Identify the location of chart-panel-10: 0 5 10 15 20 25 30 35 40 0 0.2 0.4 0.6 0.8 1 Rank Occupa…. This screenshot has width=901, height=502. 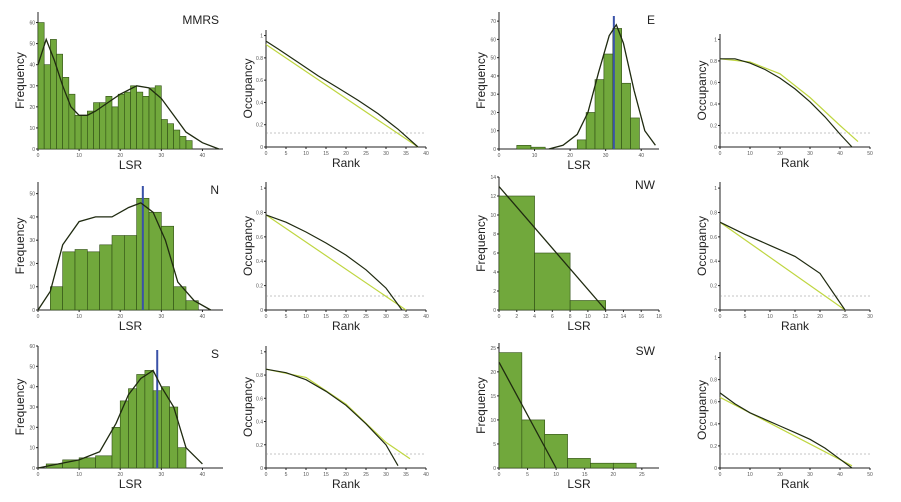
(335, 418).